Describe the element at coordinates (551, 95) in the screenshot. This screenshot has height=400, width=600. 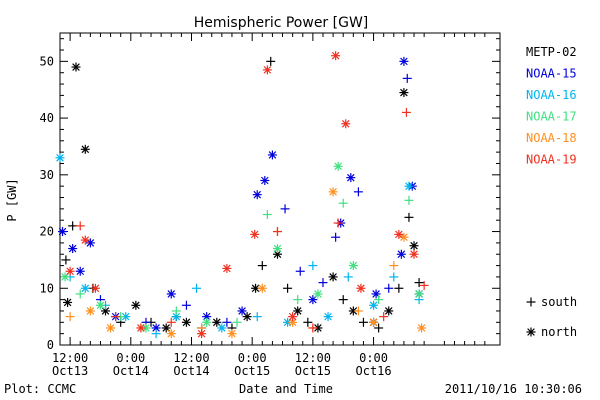
I see `legend-entry: NOAA-16` at that location.